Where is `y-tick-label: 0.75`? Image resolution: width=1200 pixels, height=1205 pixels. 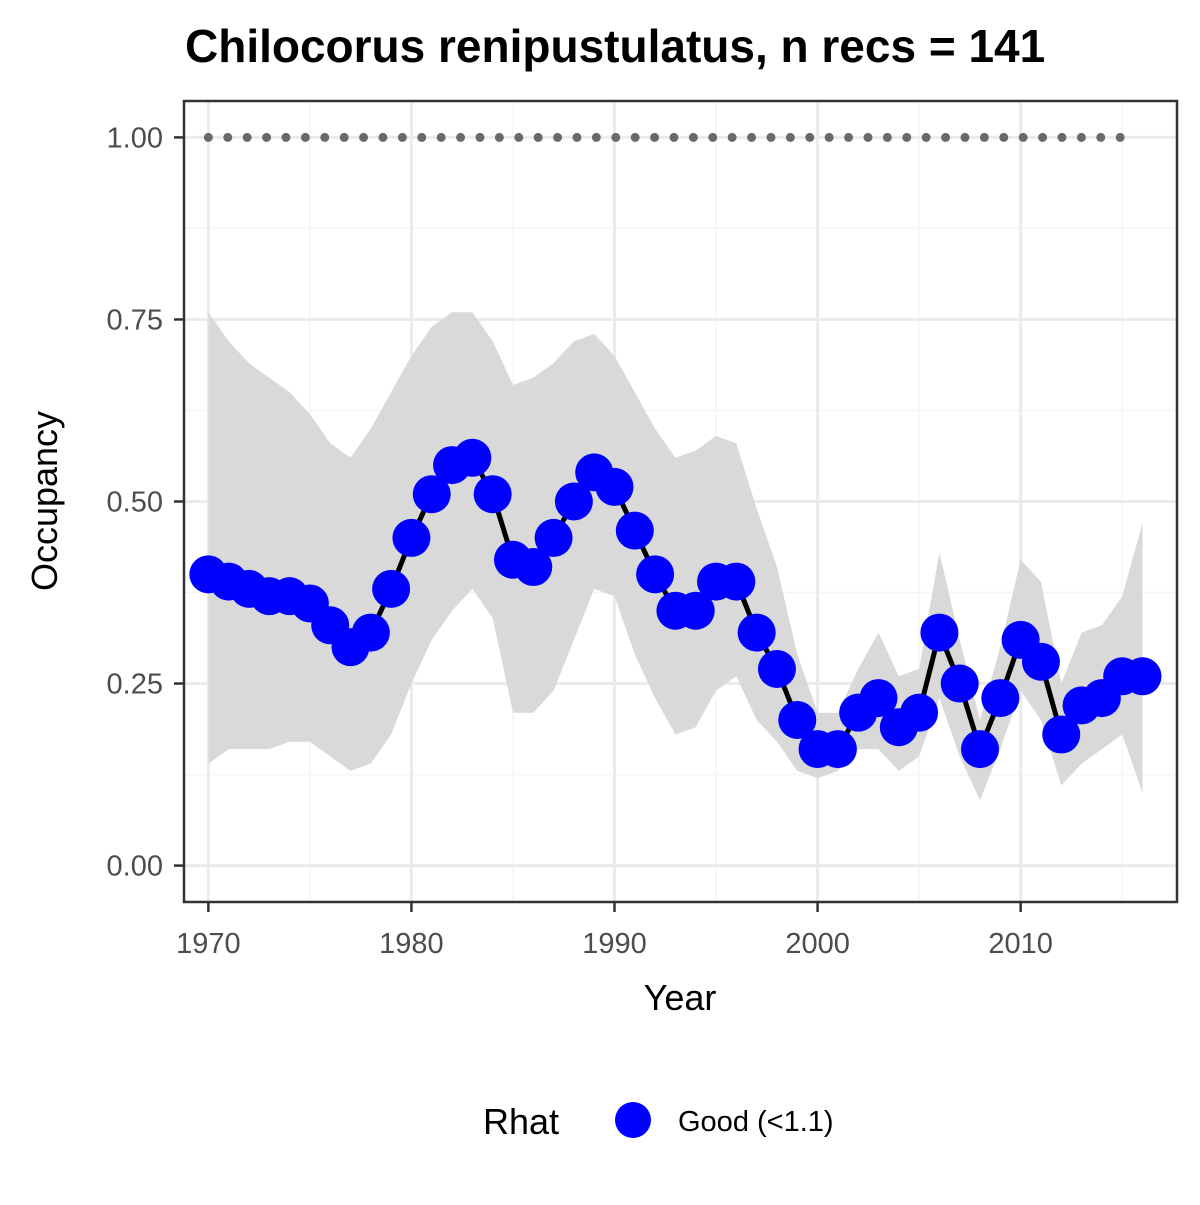
y-tick-label: 0.75 is located at coordinates (135, 320).